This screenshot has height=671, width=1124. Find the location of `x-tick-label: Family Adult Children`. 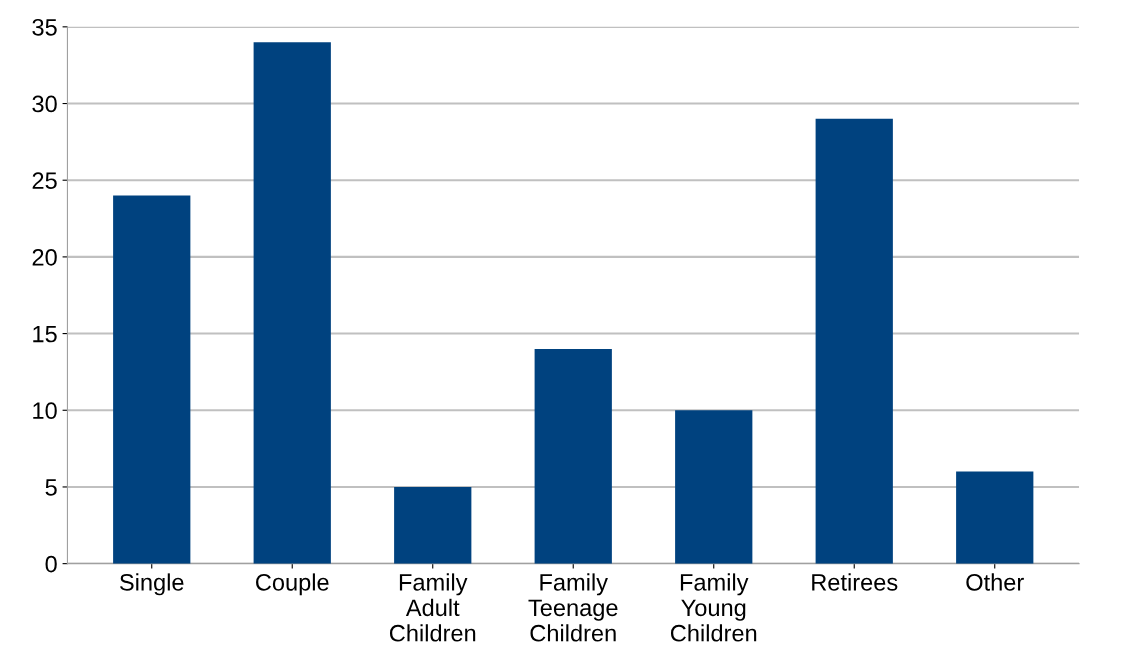

x-tick-label: Family Adult Children is located at coordinates (432, 607).